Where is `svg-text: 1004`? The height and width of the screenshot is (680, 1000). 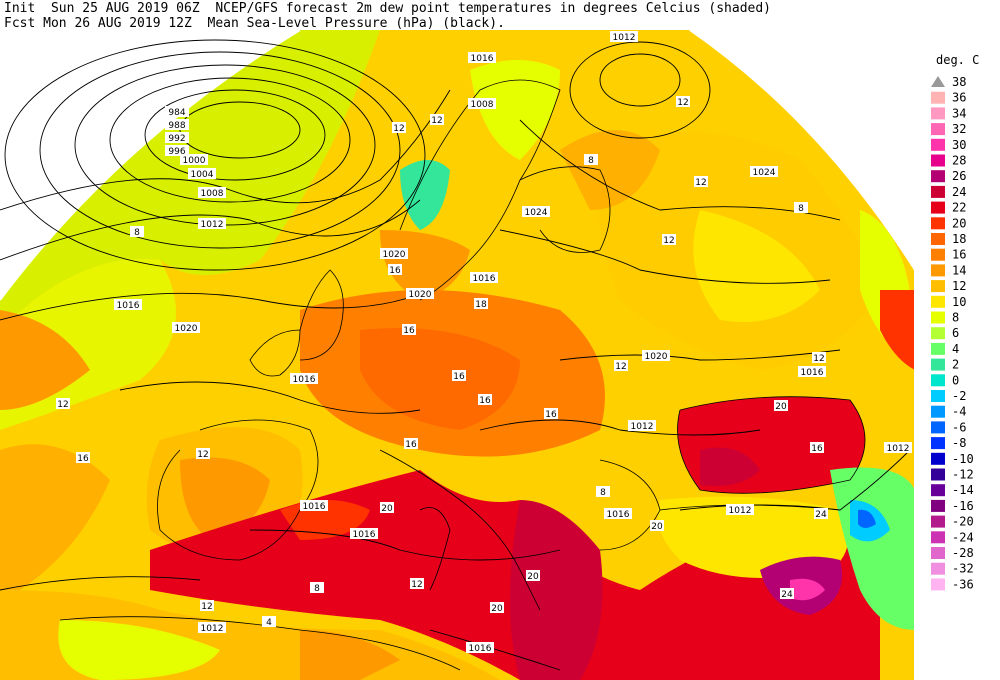 svg-text: 1004 is located at coordinates (202, 175).